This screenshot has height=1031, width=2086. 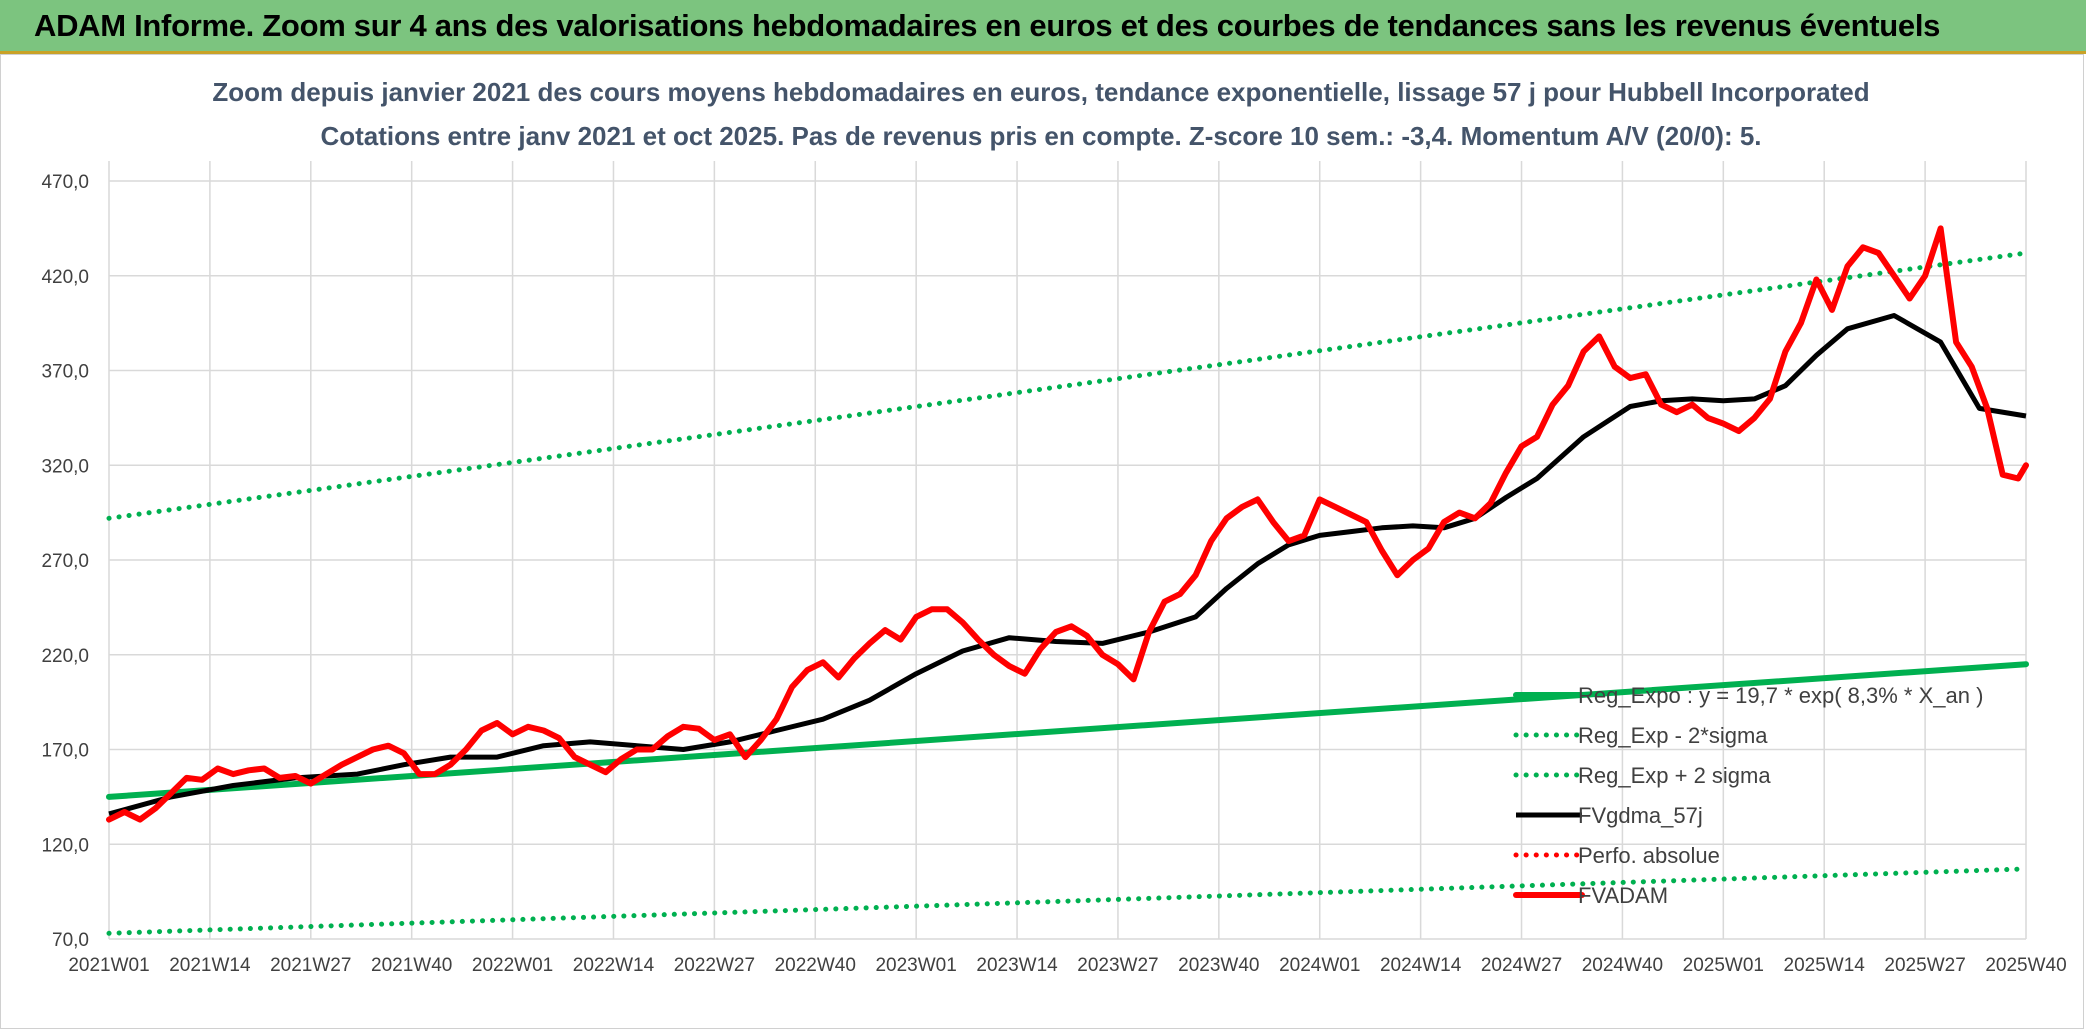 What do you see at coordinates (310, 965) in the screenshot?
I see `x-tick-label: 2021W27` at bounding box center [310, 965].